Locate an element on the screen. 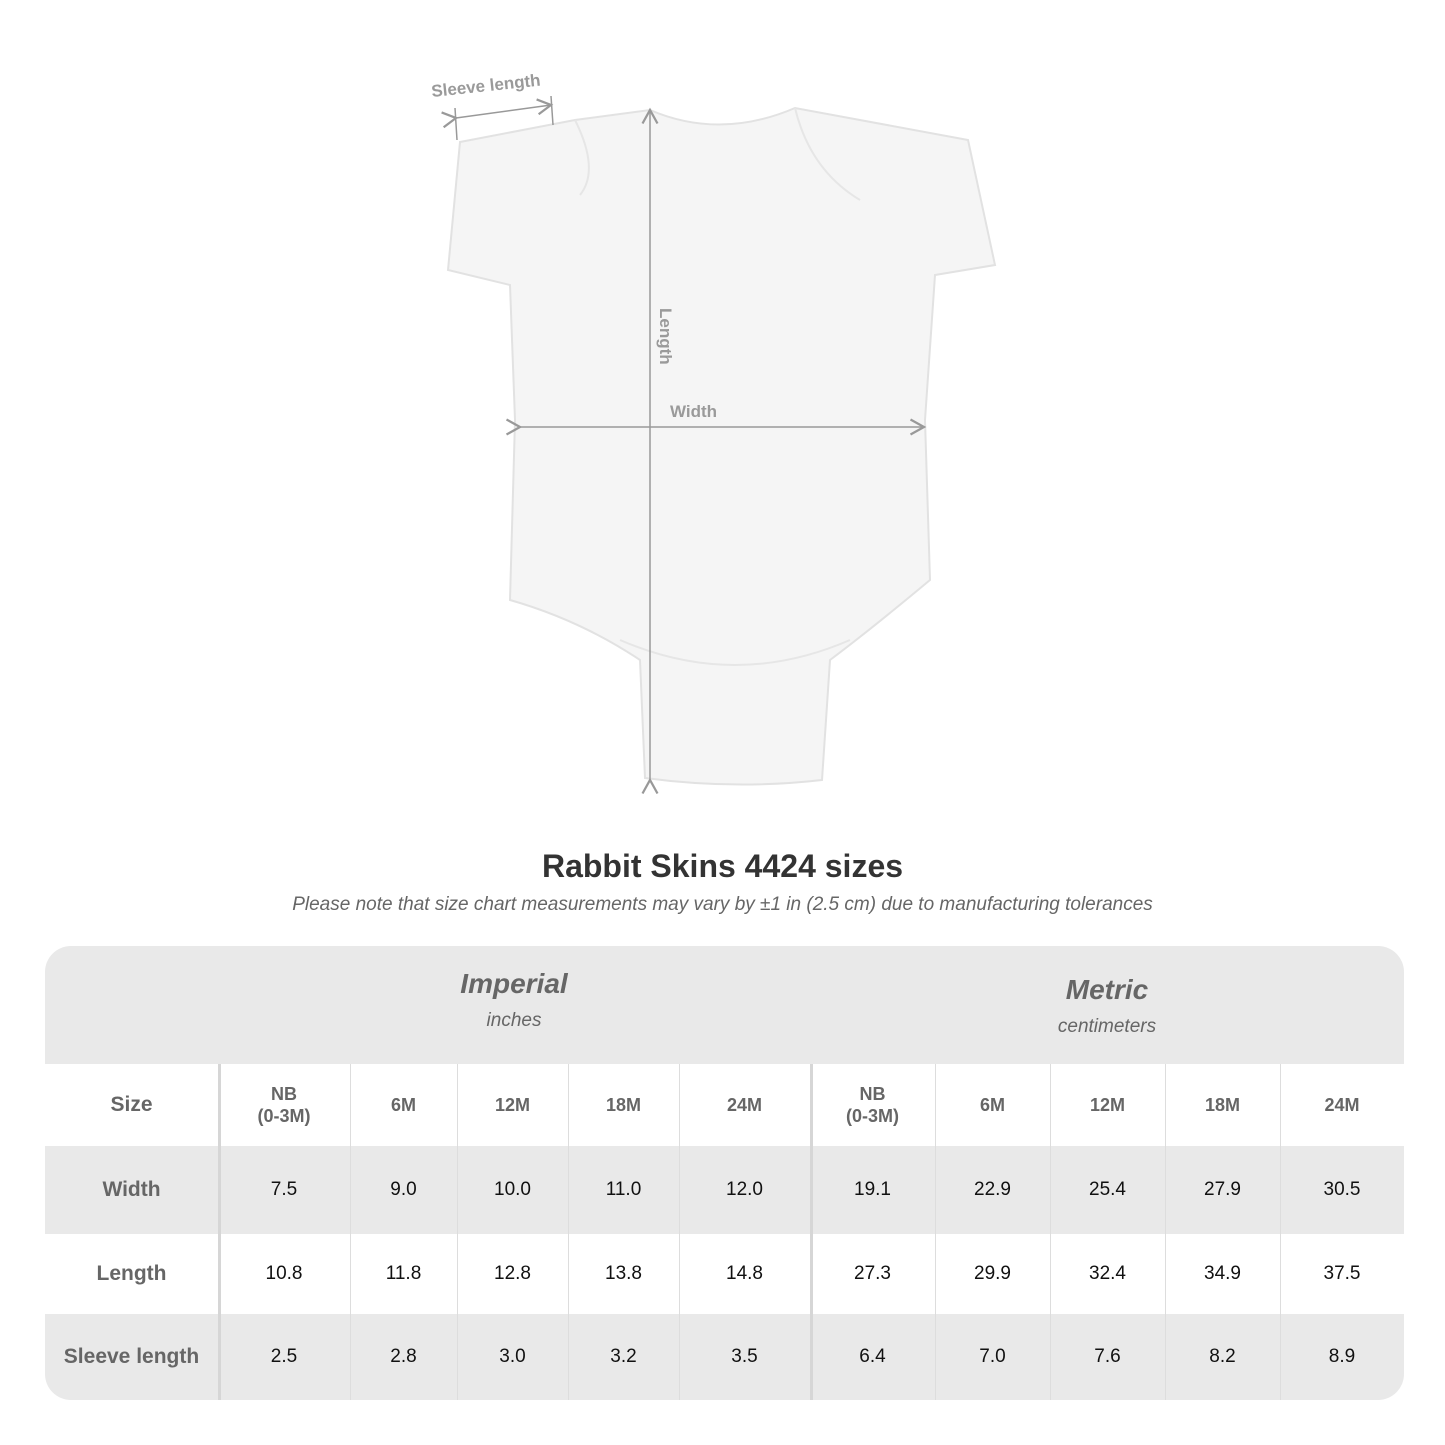 The width and height of the screenshot is (1445, 1445). size-header-metric: 12M is located at coordinates (1107, 1105).